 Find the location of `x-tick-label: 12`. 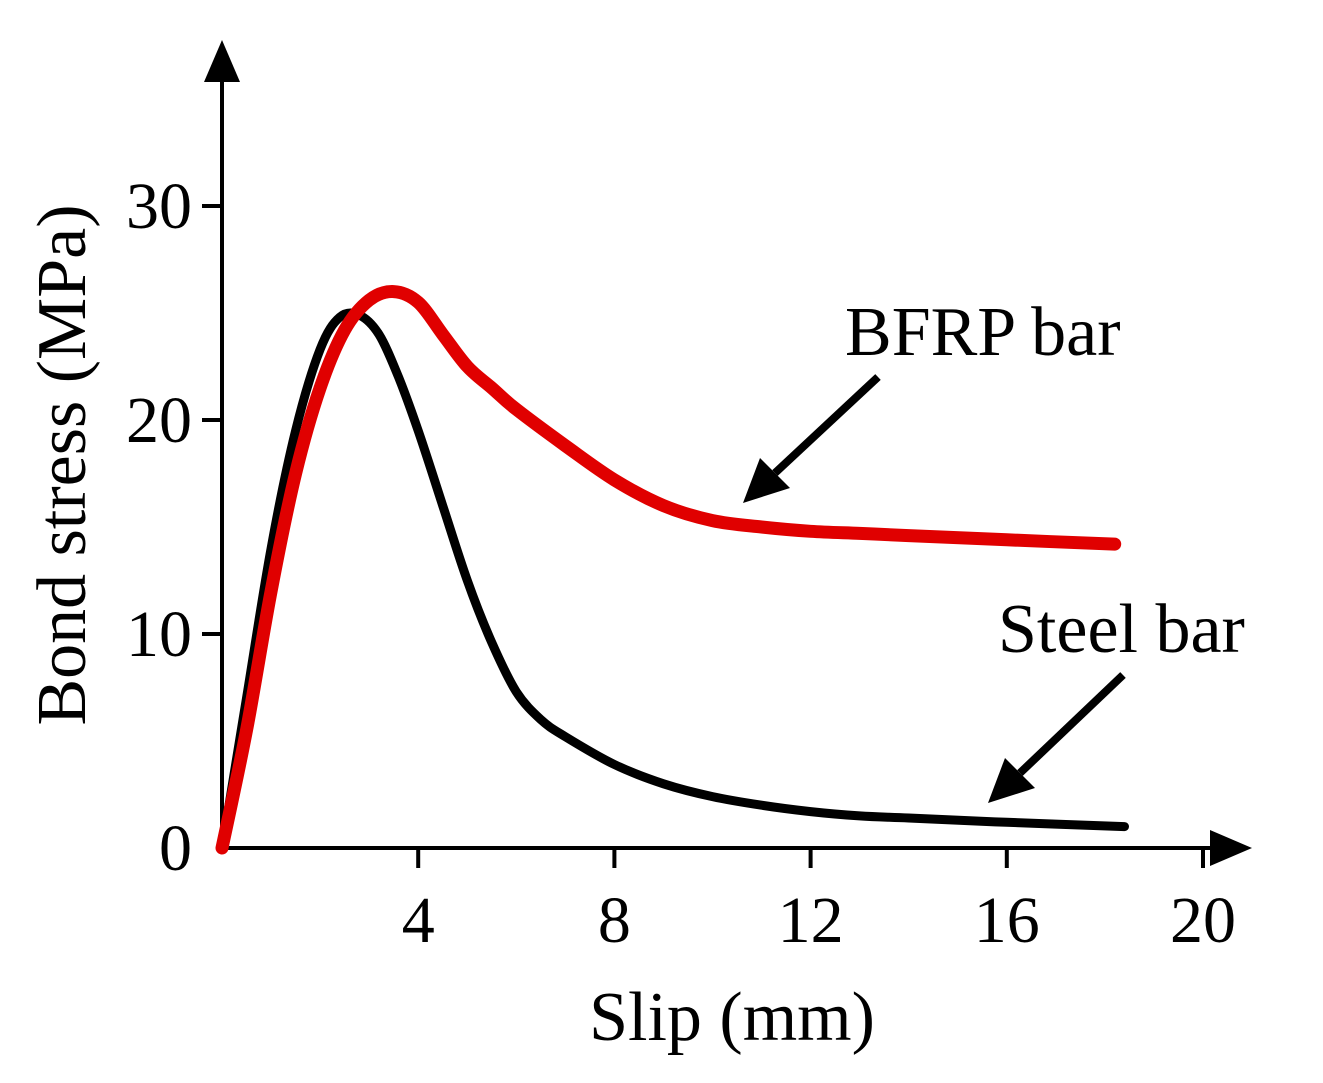

x-tick-label: 12 is located at coordinates (811, 920).